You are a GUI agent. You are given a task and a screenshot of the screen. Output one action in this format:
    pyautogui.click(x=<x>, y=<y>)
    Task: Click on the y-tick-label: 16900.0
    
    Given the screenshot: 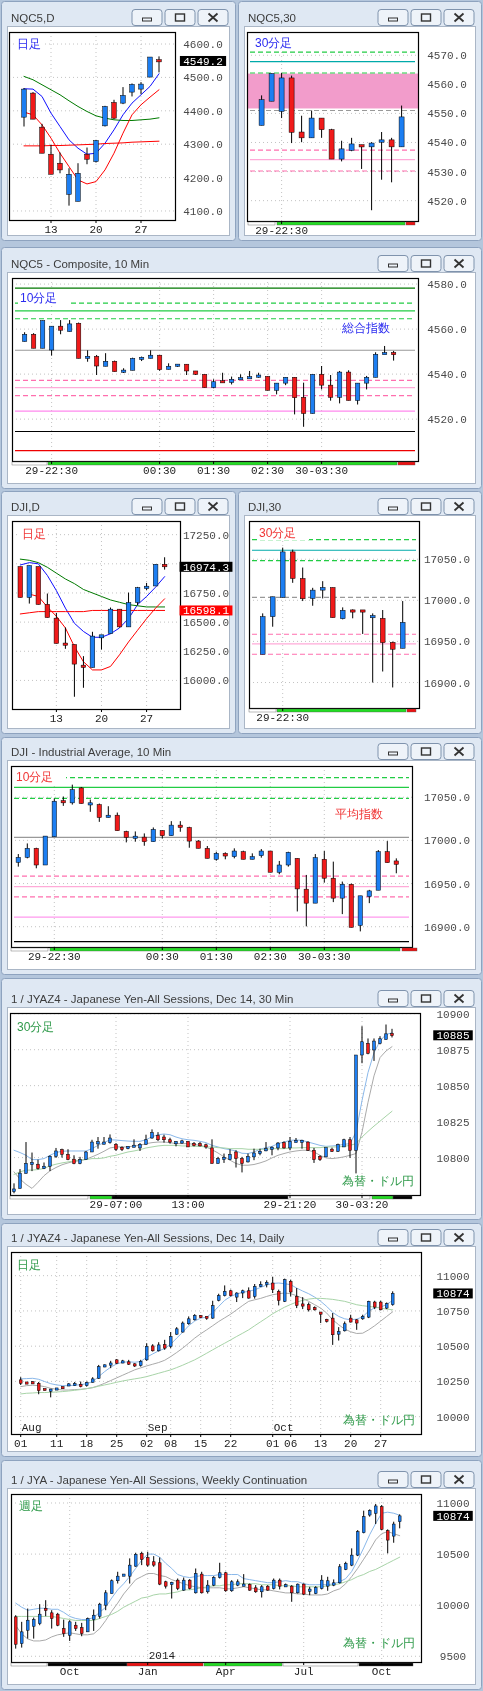 What is the action you would take?
    pyautogui.click(x=447, y=683)
    